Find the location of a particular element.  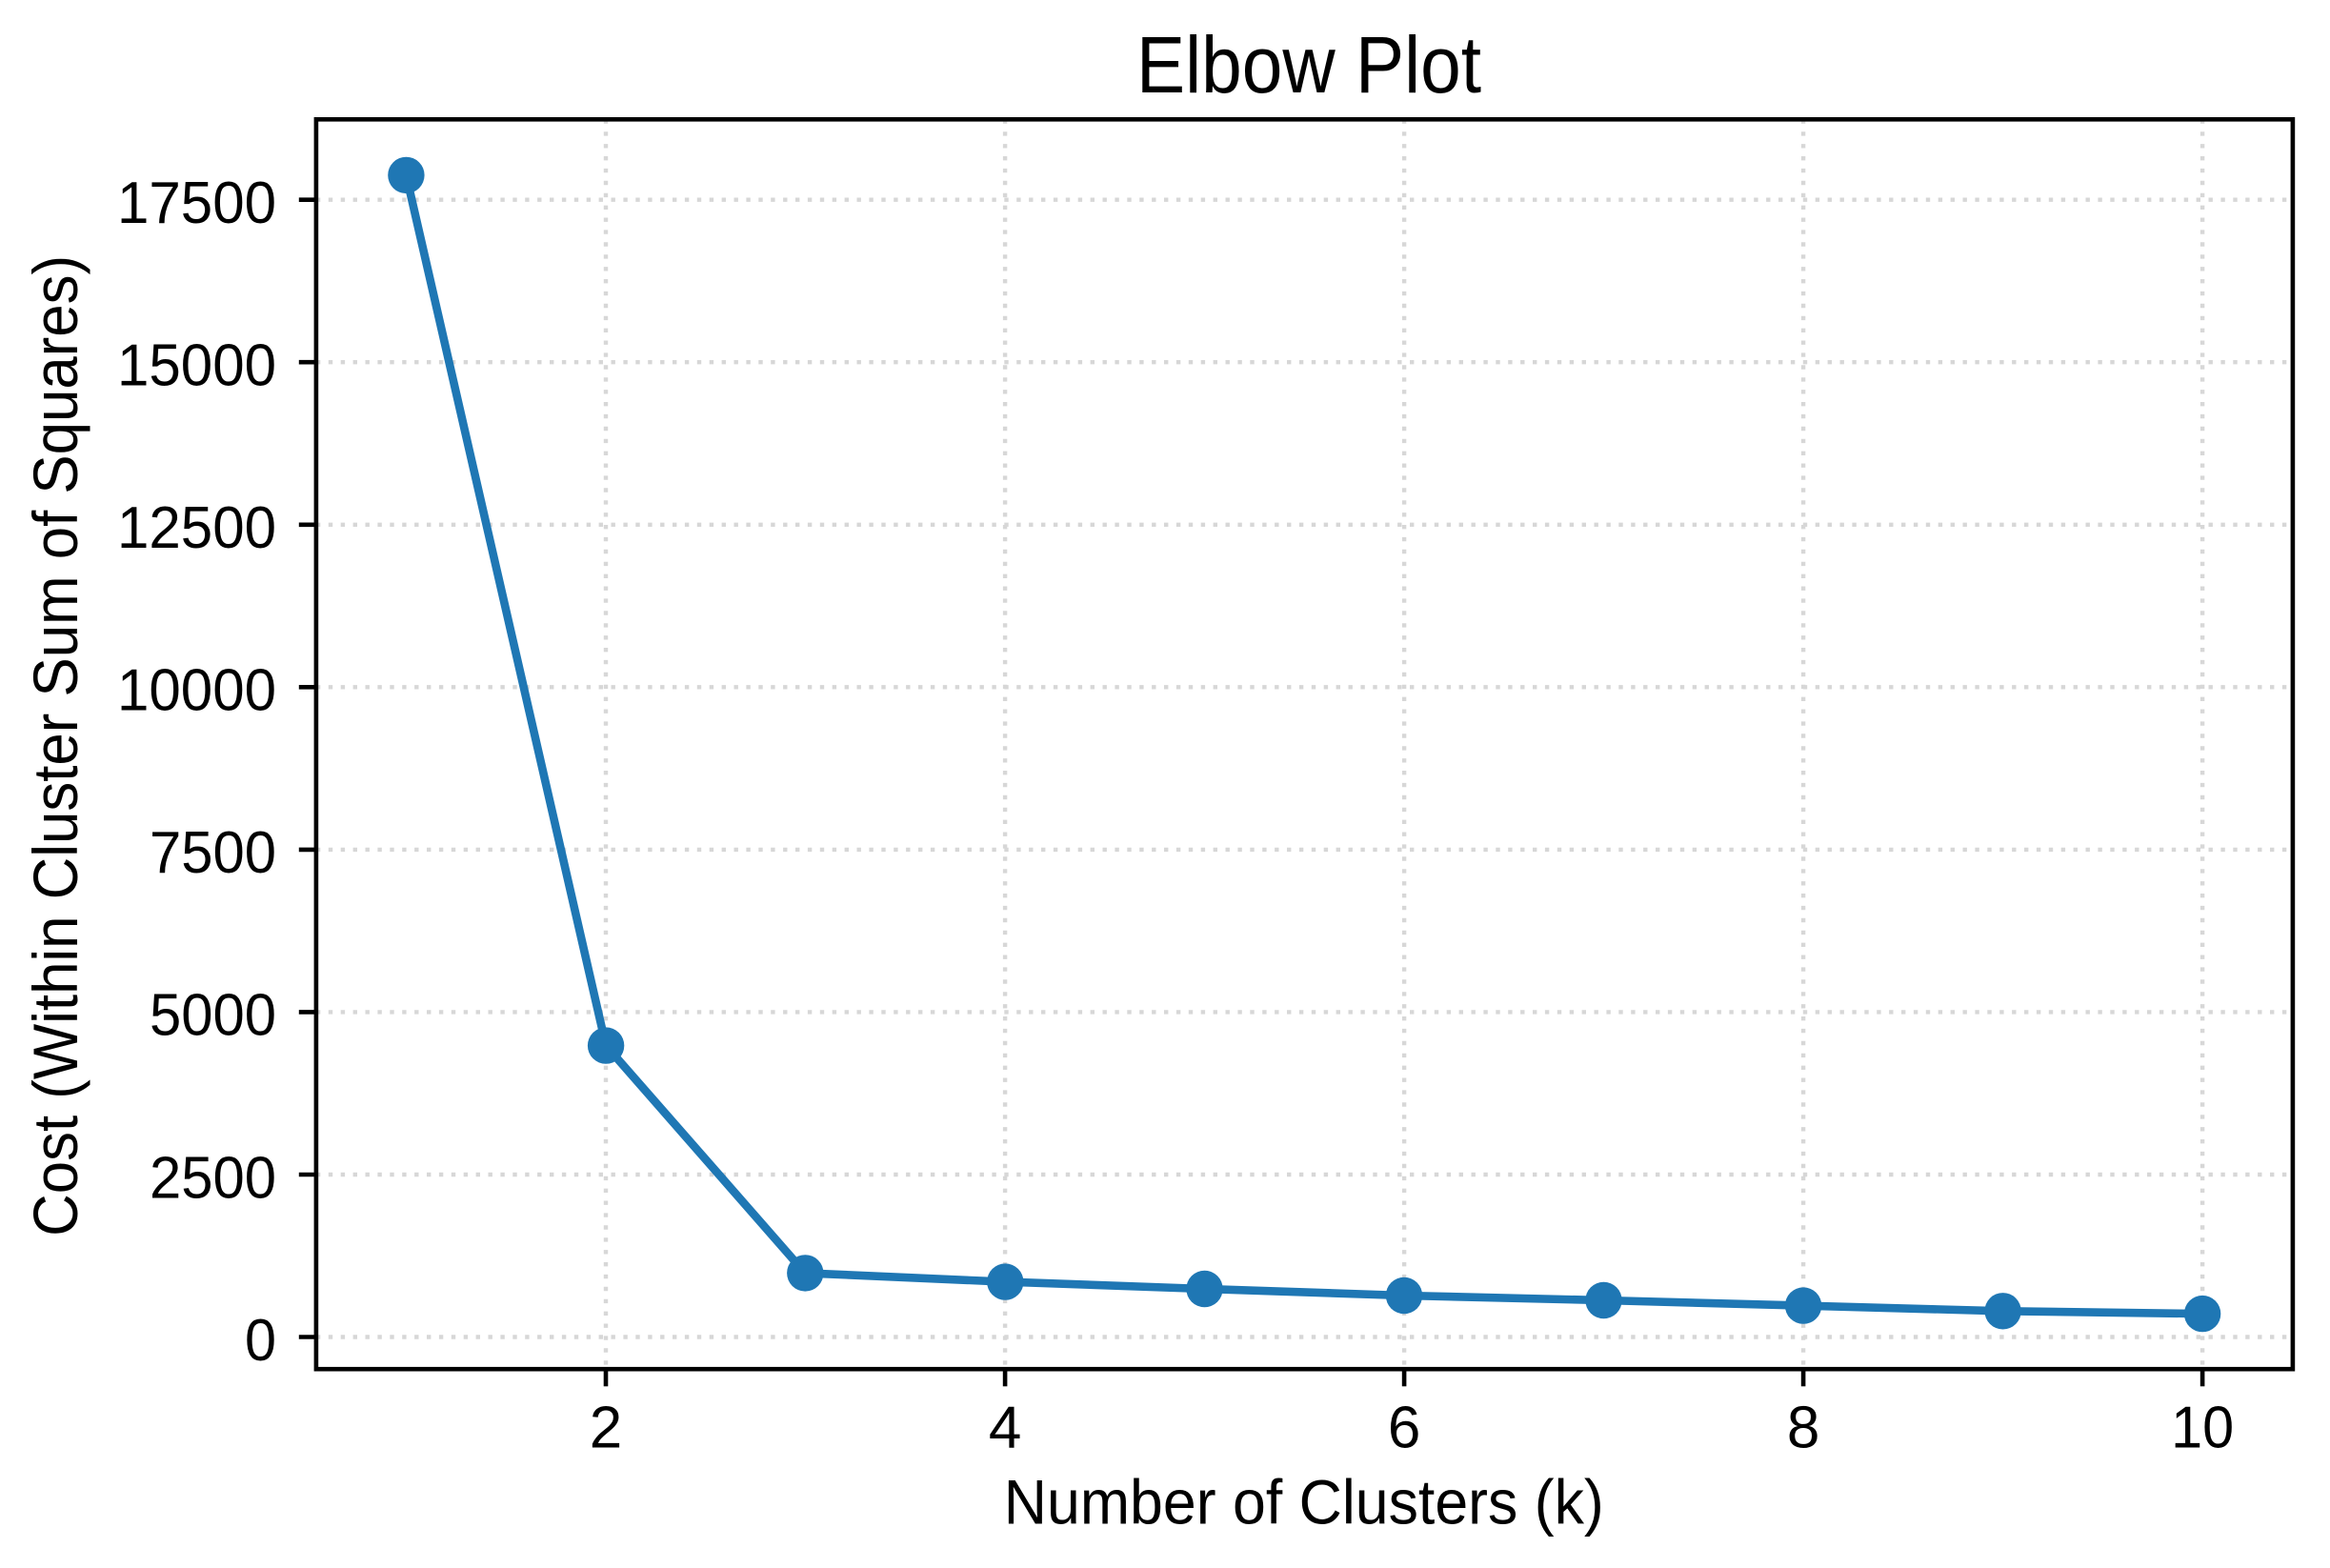

svg-text: 6 is located at coordinates (1404, 1429).